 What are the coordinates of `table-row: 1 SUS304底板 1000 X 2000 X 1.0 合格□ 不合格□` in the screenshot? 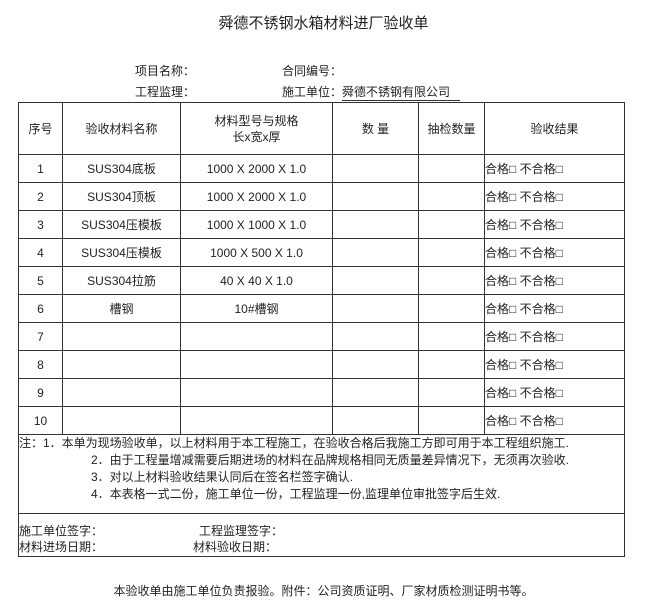 It's located at (321, 168).